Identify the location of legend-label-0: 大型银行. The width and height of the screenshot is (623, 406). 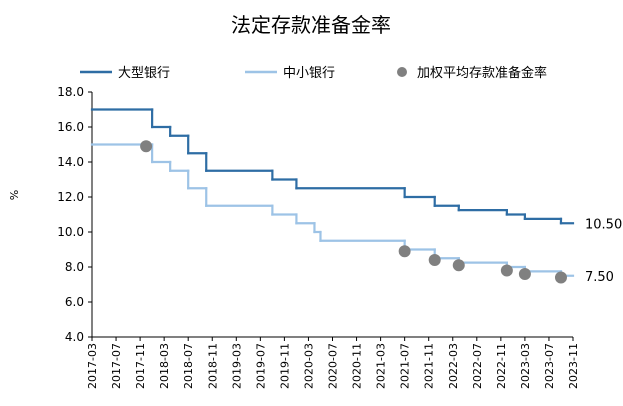
(144, 73).